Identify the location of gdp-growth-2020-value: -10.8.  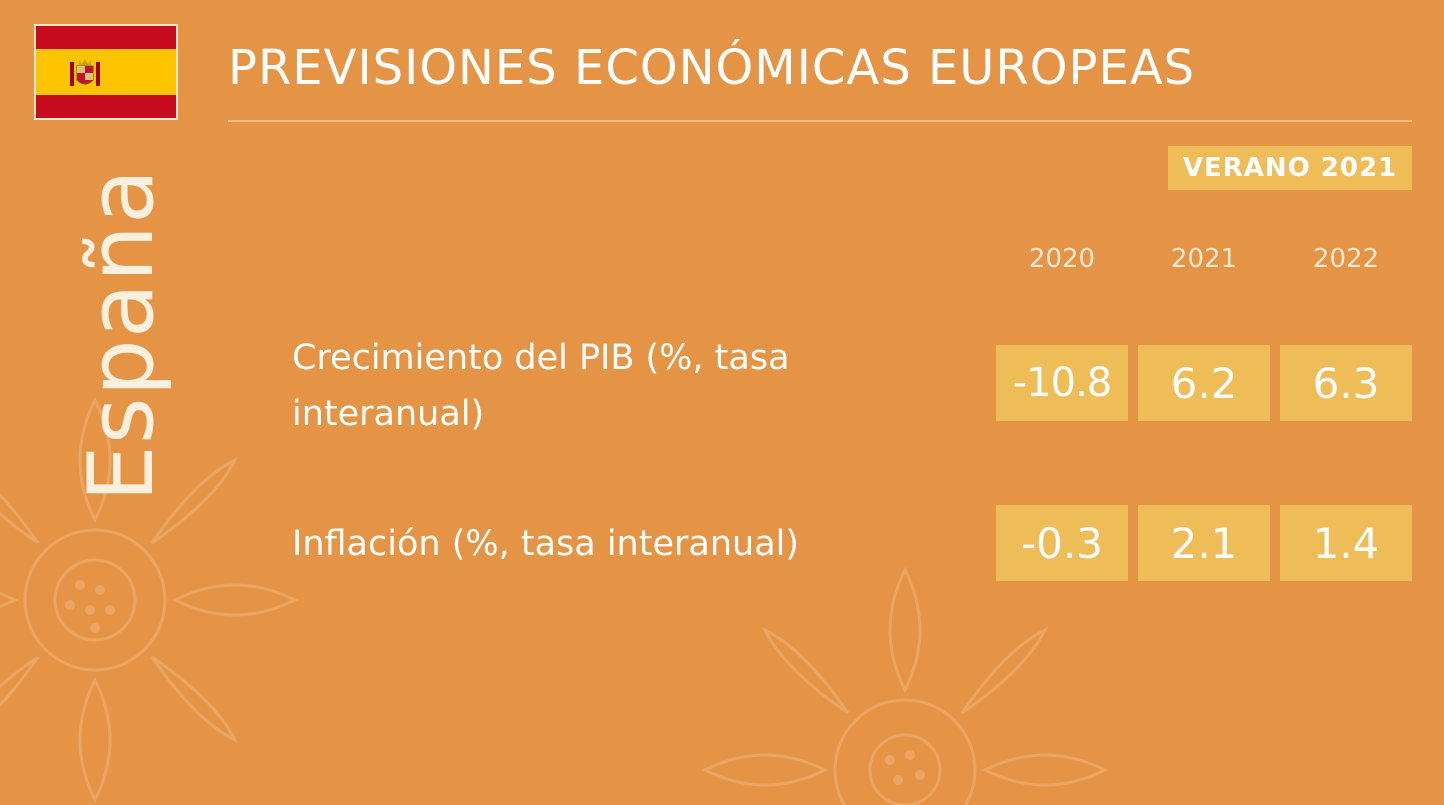
(1062, 383).